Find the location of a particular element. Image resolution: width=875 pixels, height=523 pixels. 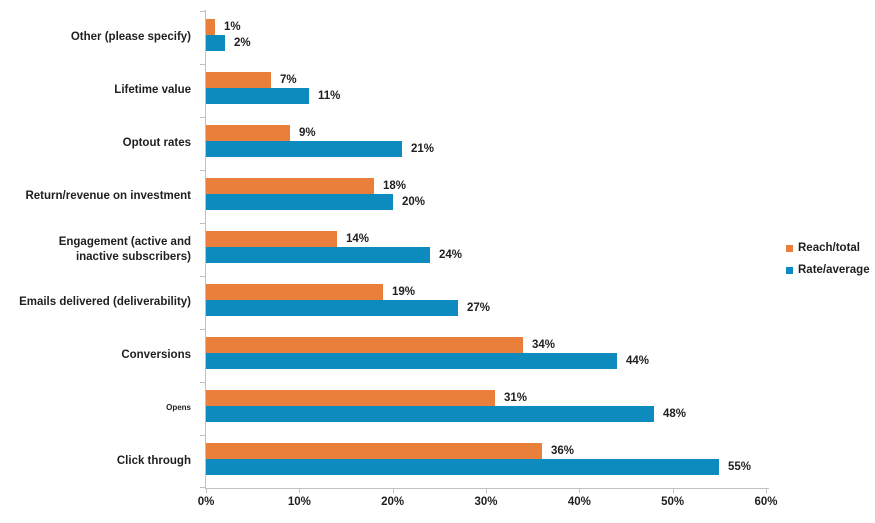

bar-group: 1% 2% is located at coordinates (486, 37).